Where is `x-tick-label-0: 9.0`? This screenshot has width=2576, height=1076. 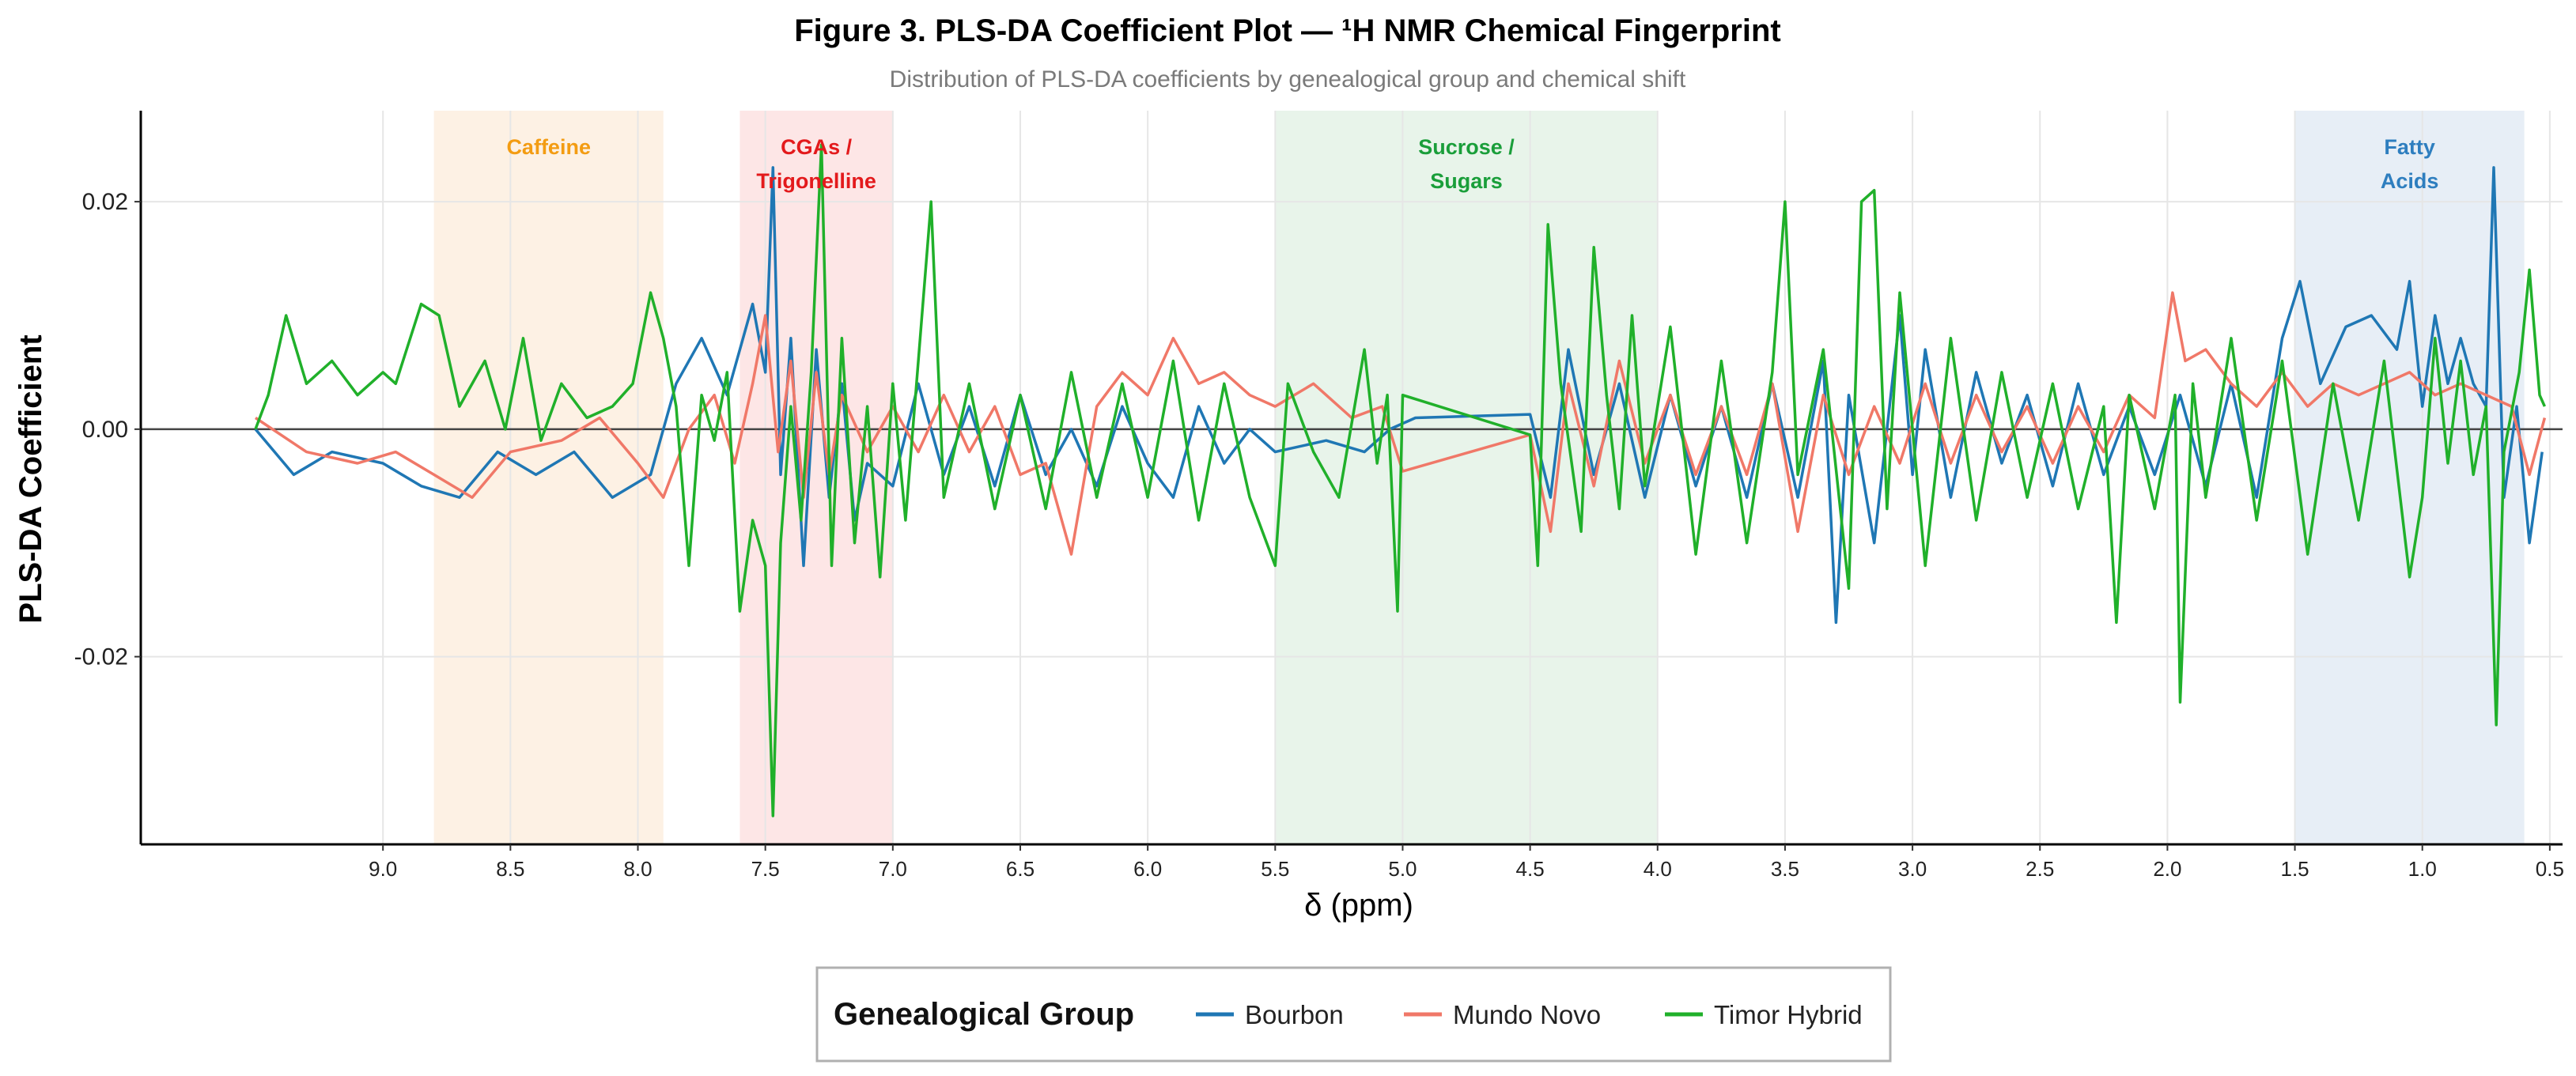 x-tick-label-0: 9.0 is located at coordinates (383, 869).